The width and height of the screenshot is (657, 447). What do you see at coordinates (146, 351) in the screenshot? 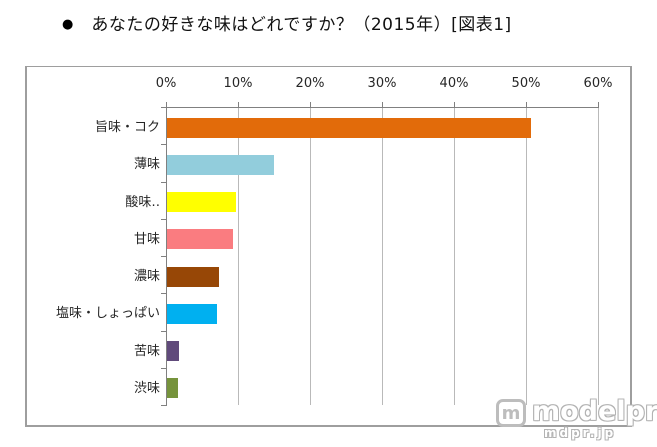
I see `category-label: 苦味` at bounding box center [146, 351].